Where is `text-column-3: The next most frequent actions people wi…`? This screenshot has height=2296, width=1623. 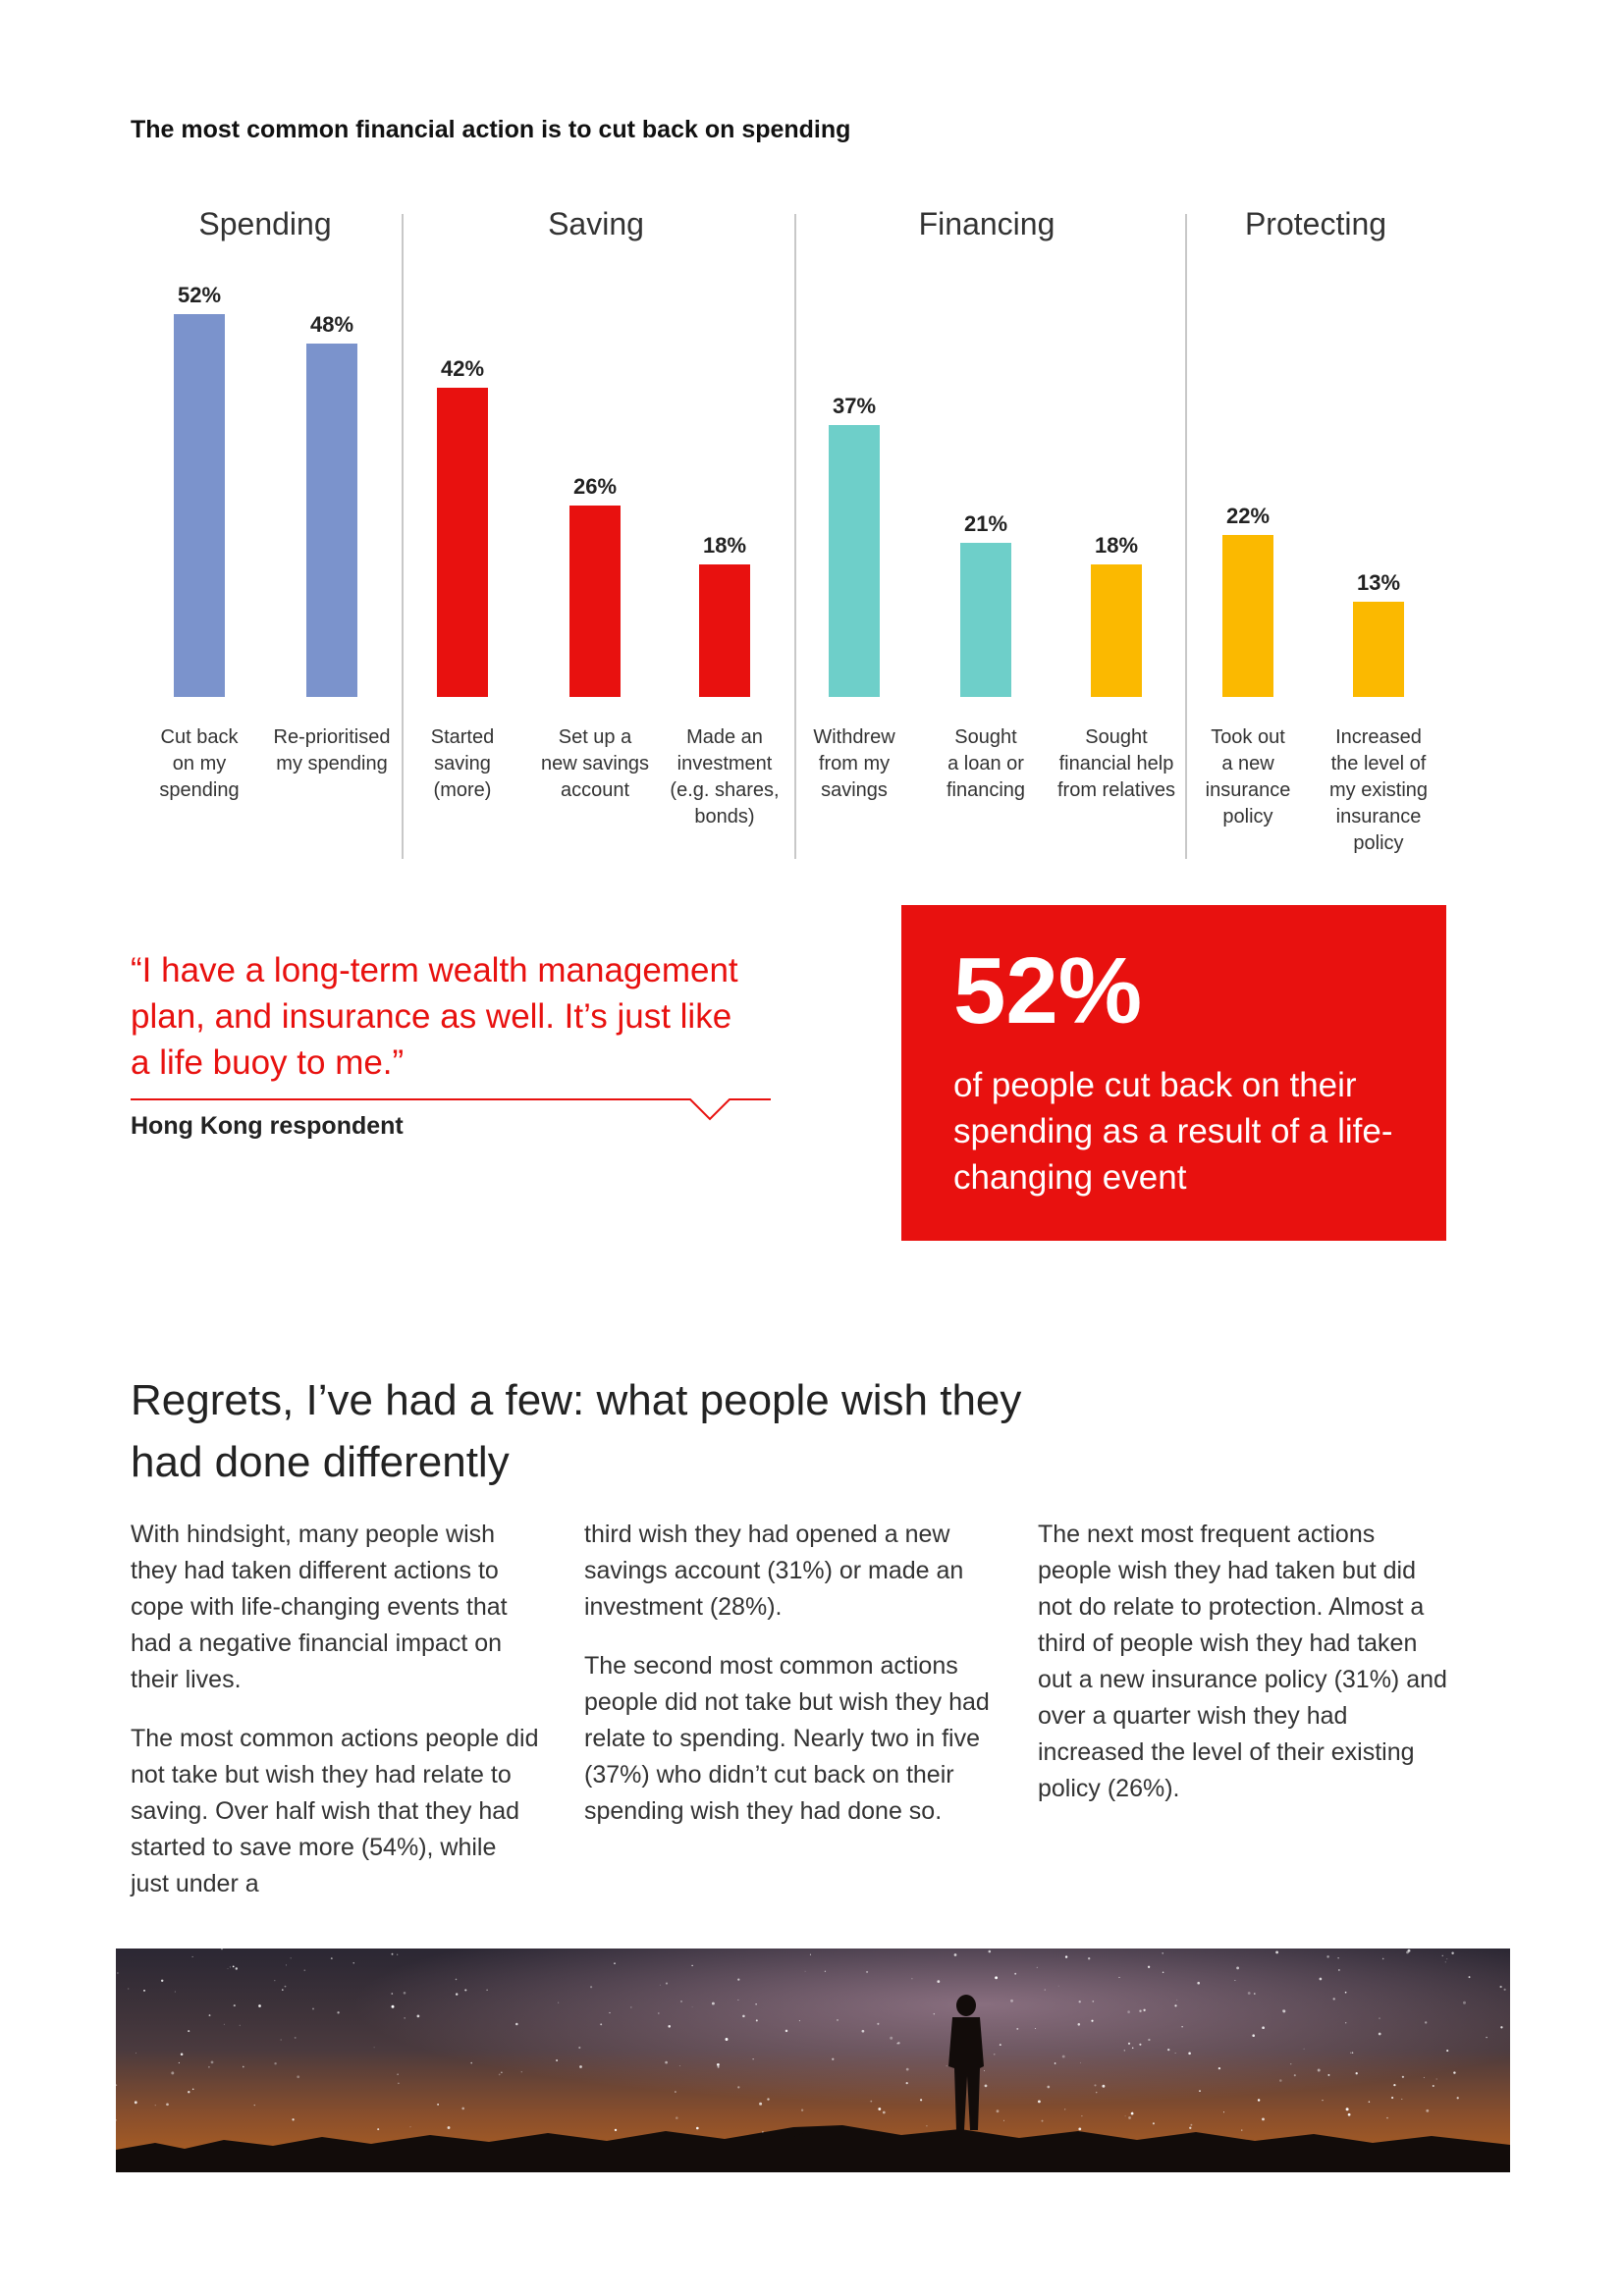
text-column-3: The next most frequent actions people wi… is located at coordinates (1243, 1673).